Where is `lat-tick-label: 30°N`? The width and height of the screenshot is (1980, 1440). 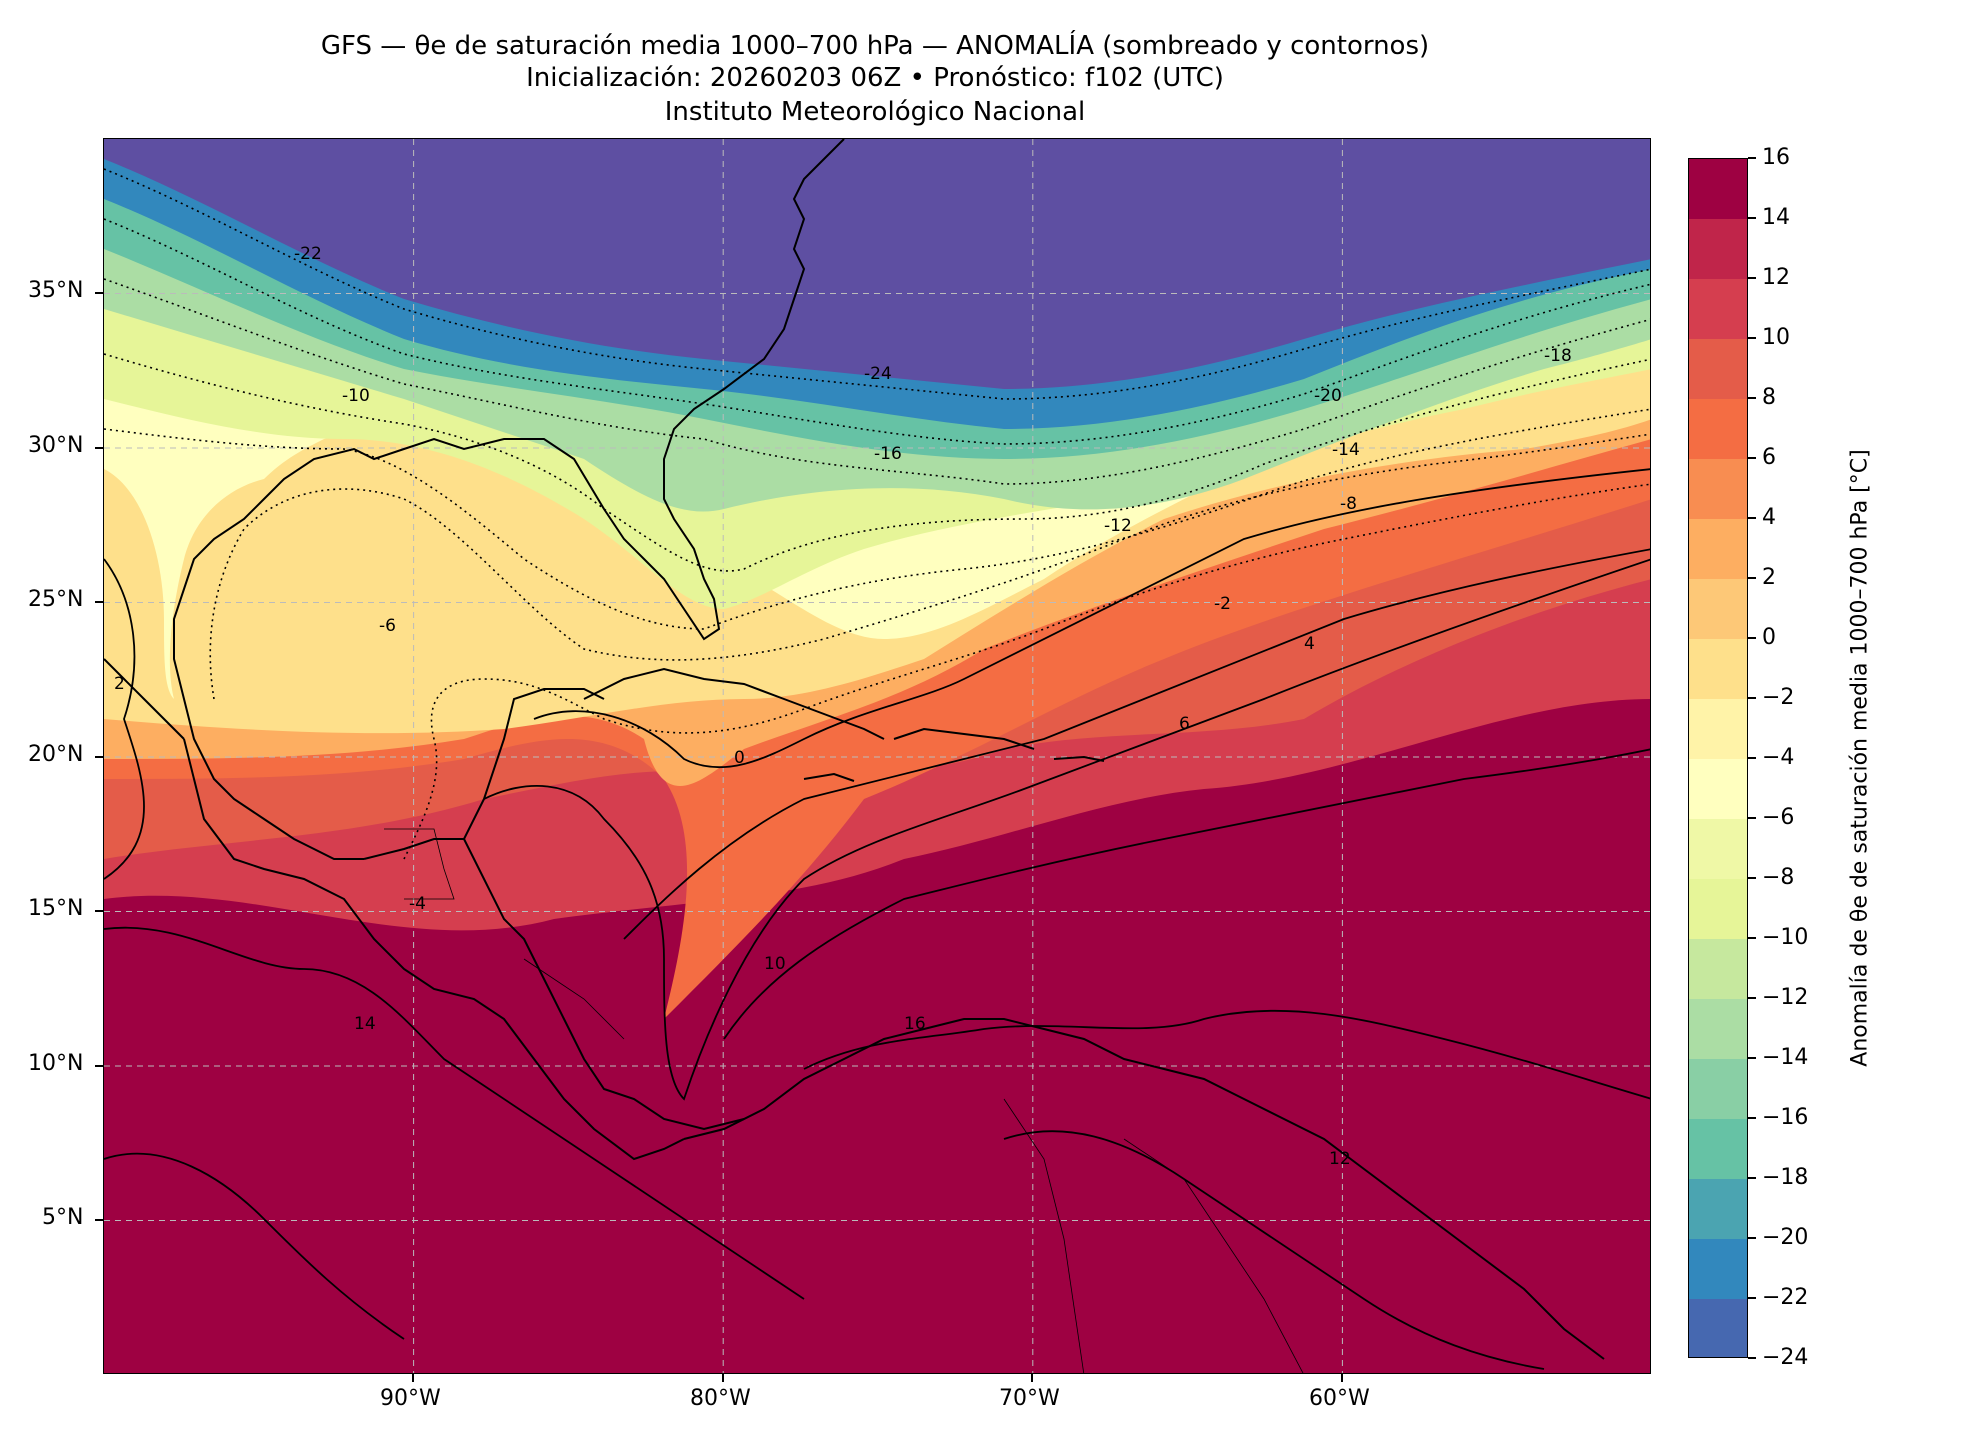 lat-tick-label: 30°N is located at coordinates (56, 445).